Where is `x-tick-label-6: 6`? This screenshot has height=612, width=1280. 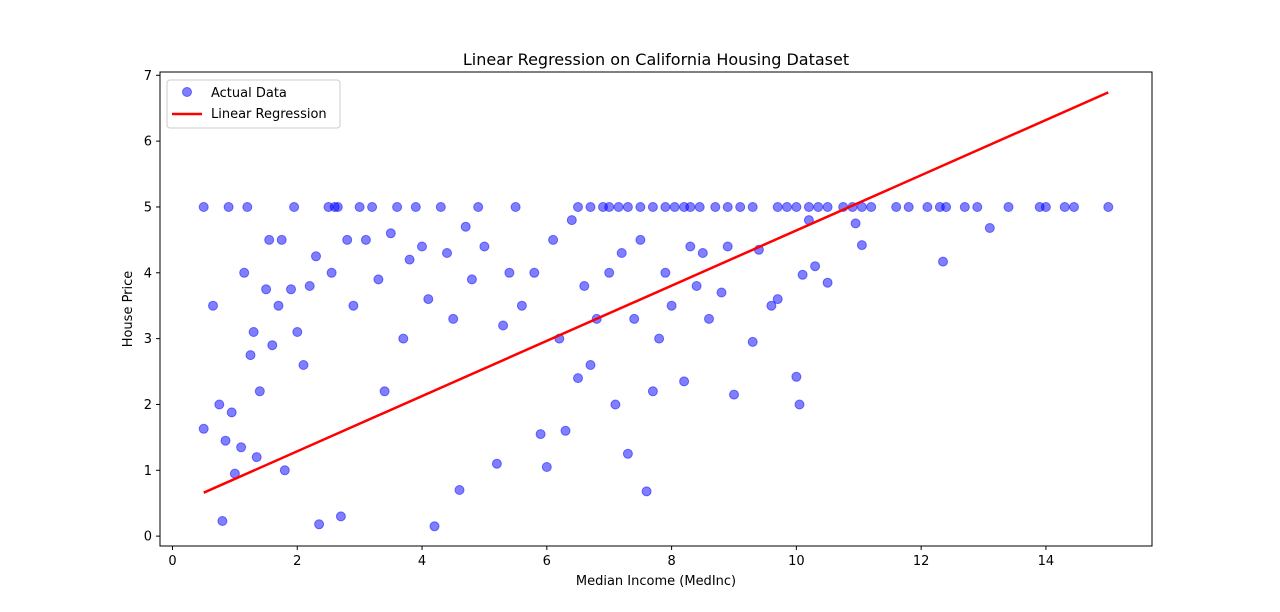 x-tick-label-6: 6 is located at coordinates (547, 561).